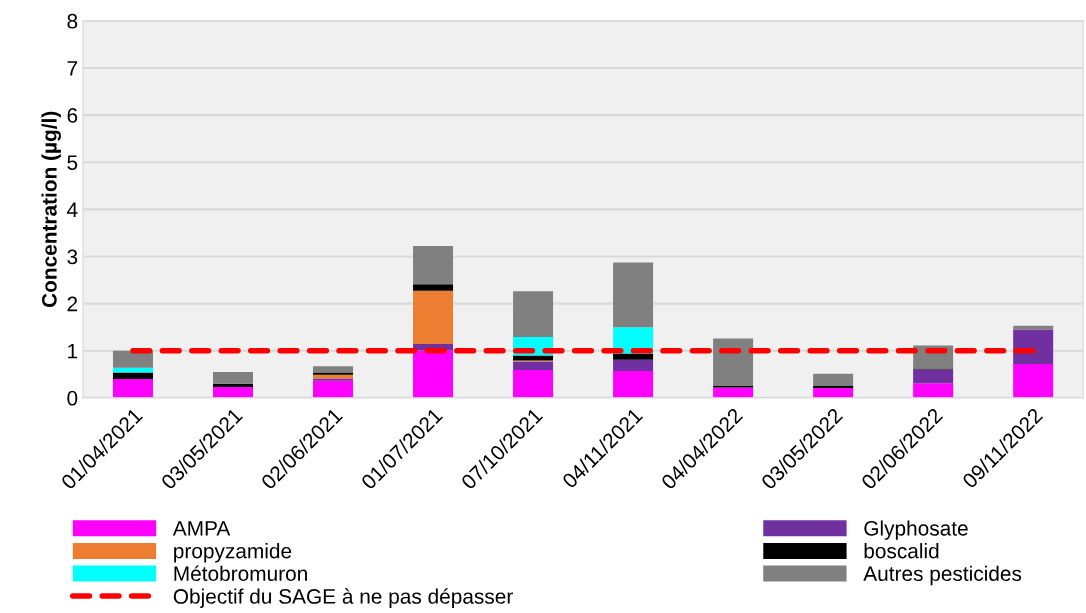 This screenshot has width=1086, height=613. What do you see at coordinates (73, 351) in the screenshot?
I see `y-tick-label: 1` at bounding box center [73, 351].